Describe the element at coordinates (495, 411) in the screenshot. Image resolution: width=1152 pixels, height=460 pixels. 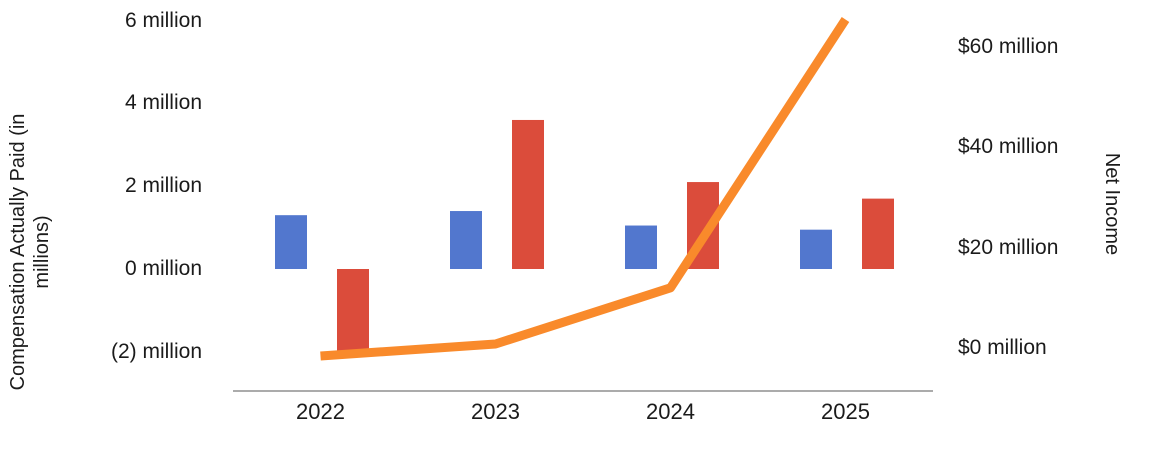
I see `x-axis-tick-1: 2023` at that location.